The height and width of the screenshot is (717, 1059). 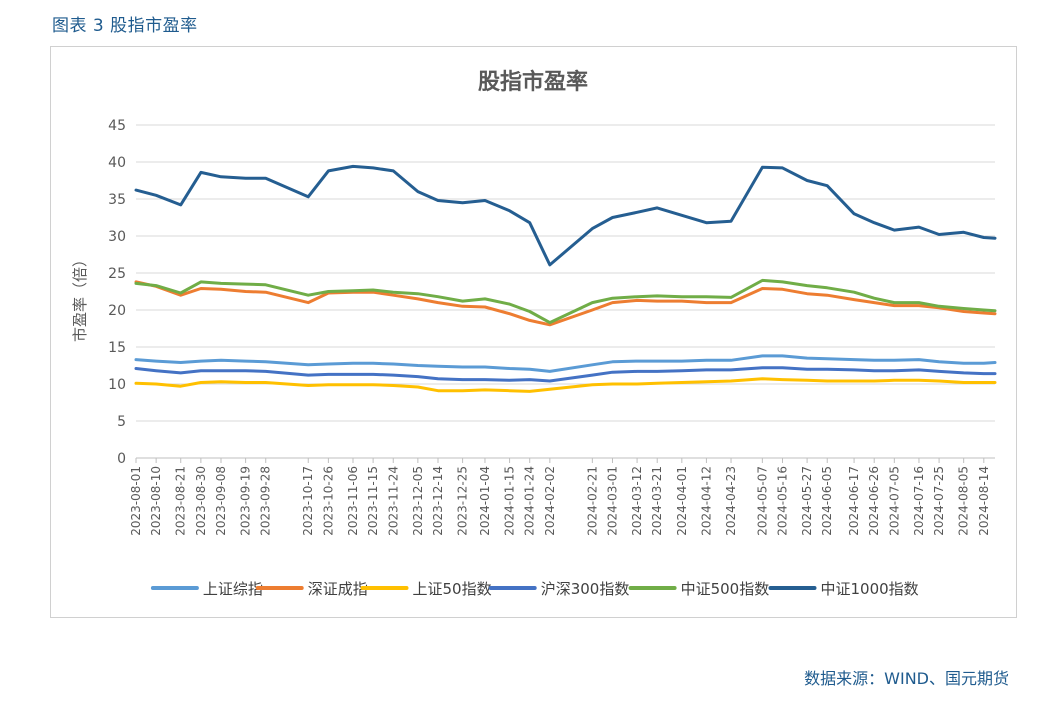 I want to click on x-tick-label: 2023-11-24, so click(x=393, y=501).